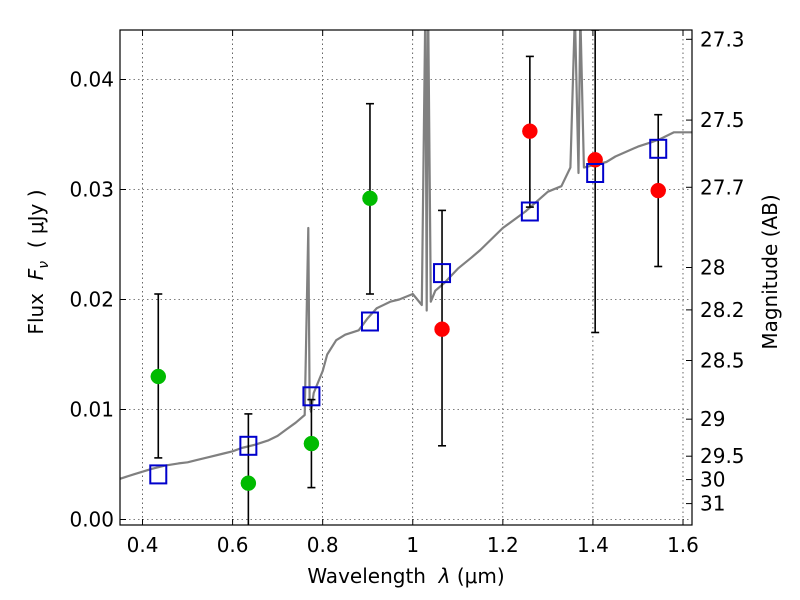  Describe the element at coordinates (722, 39) in the screenshot. I see `y2-tick-label: 27.3` at that location.